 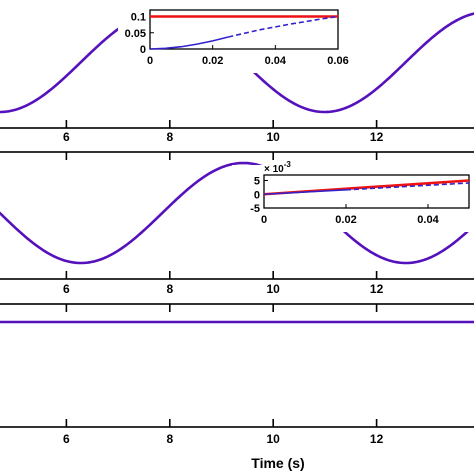 What do you see at coordinates (143, 50) in the screenshot?
I see `top-inset-ytick-label: 0` at bounding box center [143, 50].